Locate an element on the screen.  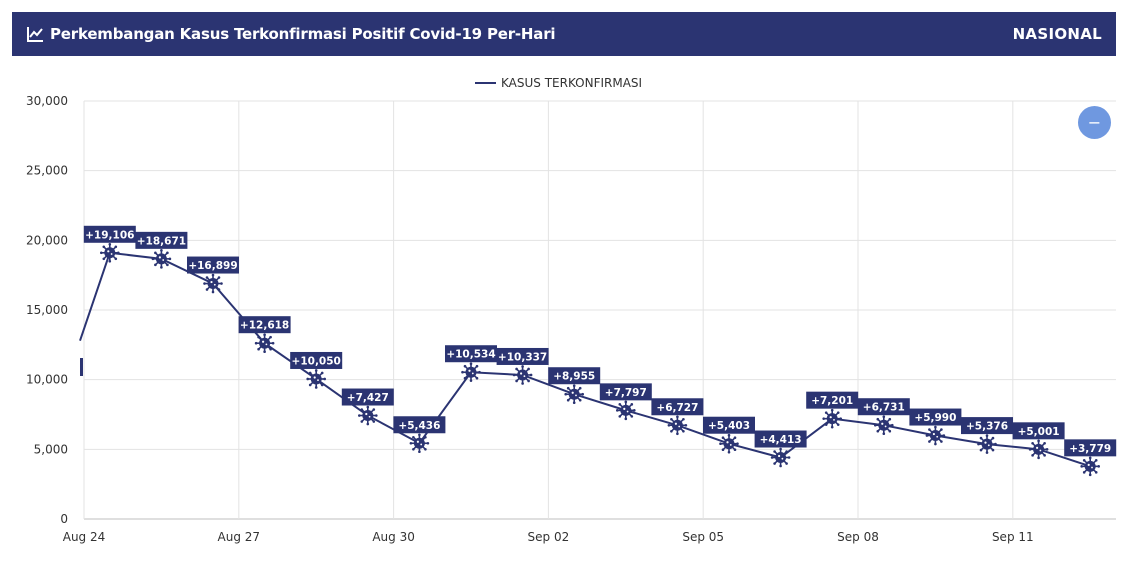
data-label: +5,001 is located at coordinates (1038, 431).